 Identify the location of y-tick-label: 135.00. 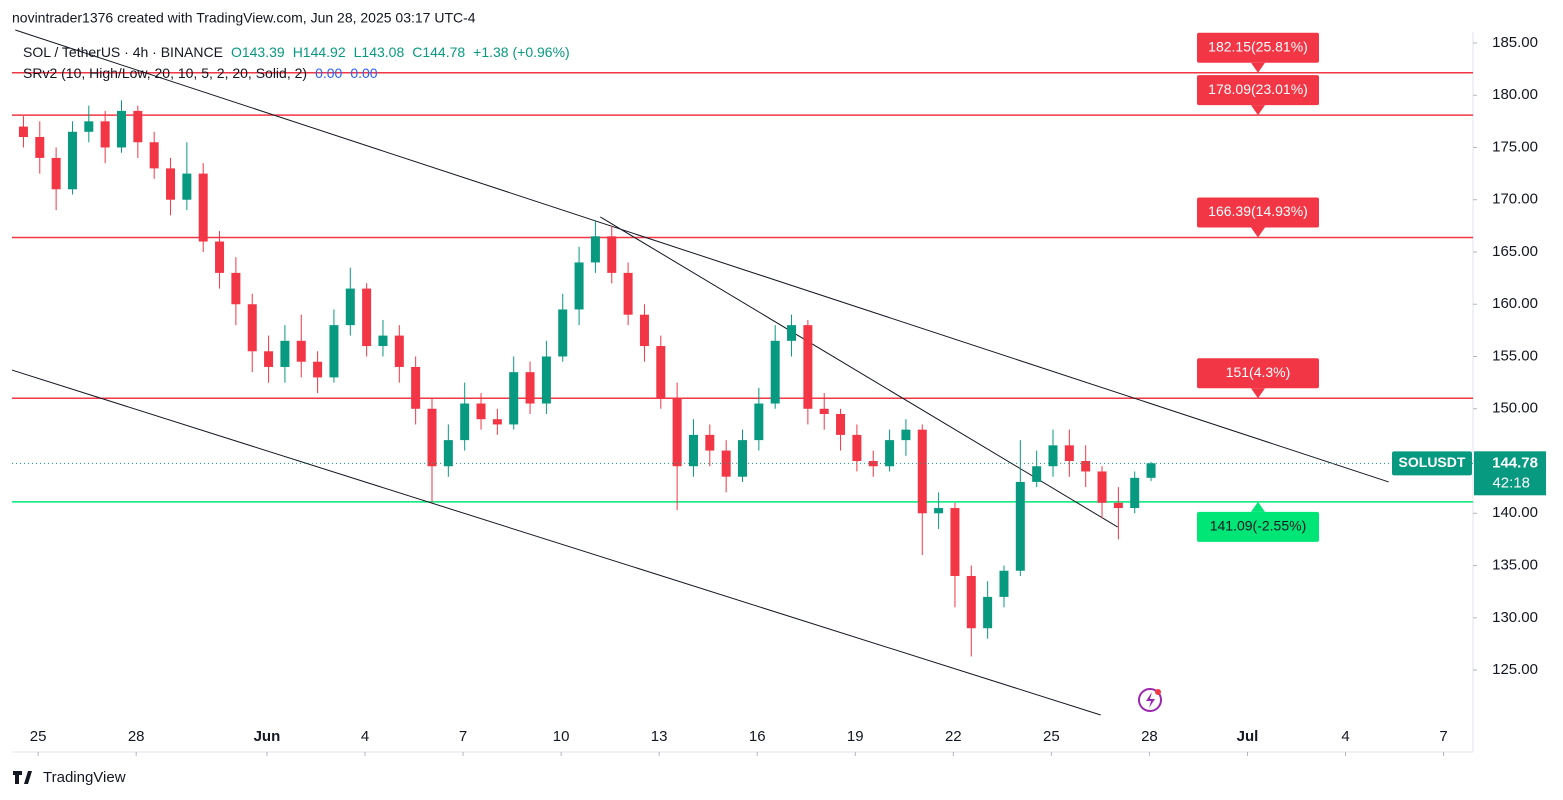
(1515, 564).